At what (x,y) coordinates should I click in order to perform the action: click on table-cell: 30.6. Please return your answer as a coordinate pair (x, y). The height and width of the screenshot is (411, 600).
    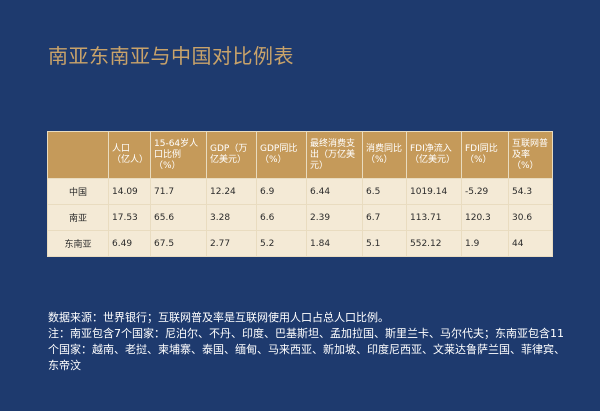
    Looking at the image, I should click on (530, 217).